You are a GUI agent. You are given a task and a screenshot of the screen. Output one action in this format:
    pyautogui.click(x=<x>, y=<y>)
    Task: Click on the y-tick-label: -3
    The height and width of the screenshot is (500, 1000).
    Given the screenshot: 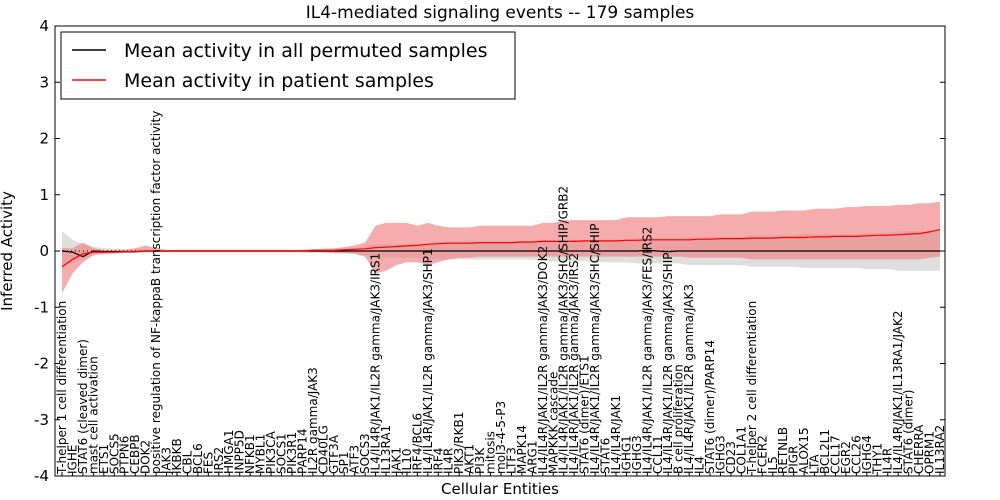 What is the action you would take?
    pyautogui.click(x=41, y=420)
    